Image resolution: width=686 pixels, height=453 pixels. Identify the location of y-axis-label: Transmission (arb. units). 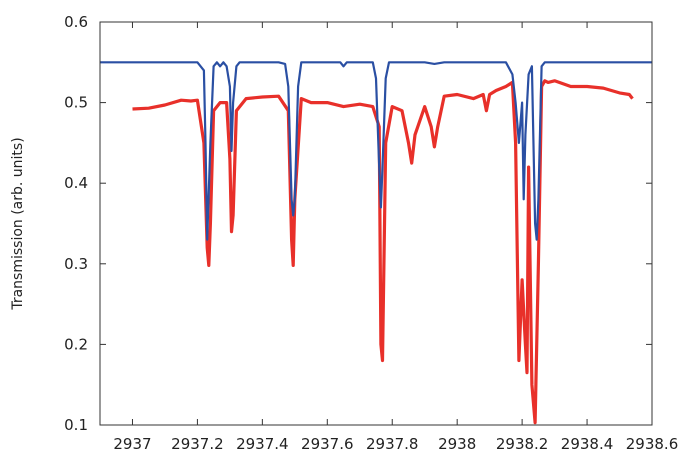
(18, 223).